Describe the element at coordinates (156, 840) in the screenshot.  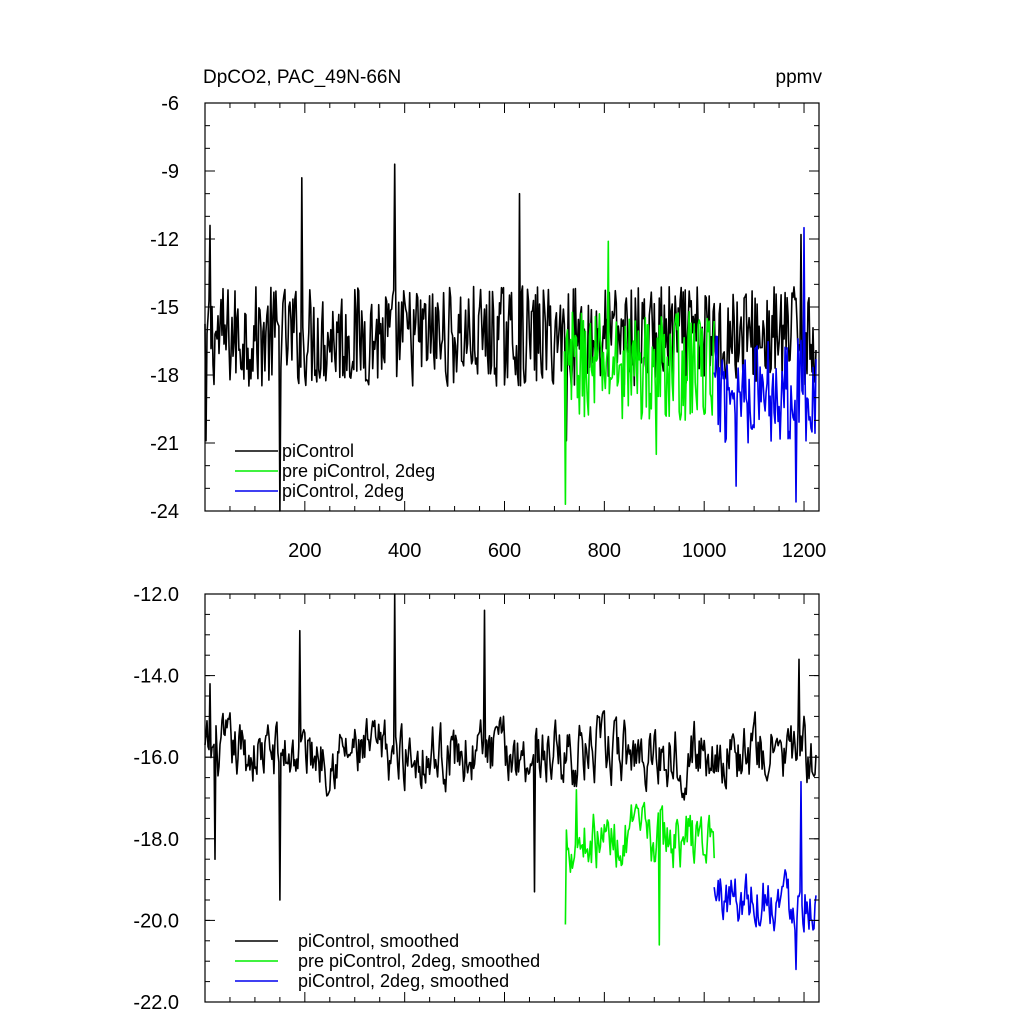
I see `y-tick-label: -18.0` at that location.